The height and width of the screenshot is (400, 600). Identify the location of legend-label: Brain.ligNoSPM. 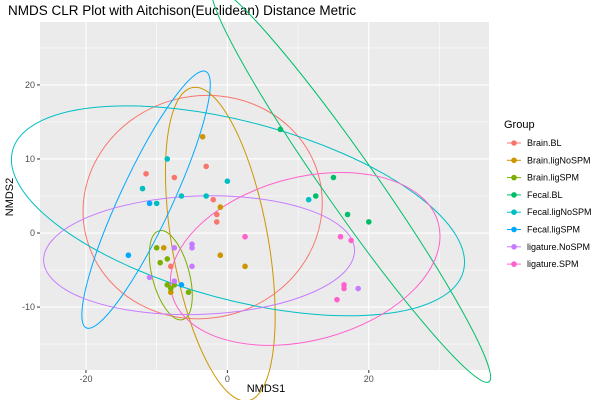
(559, 160).